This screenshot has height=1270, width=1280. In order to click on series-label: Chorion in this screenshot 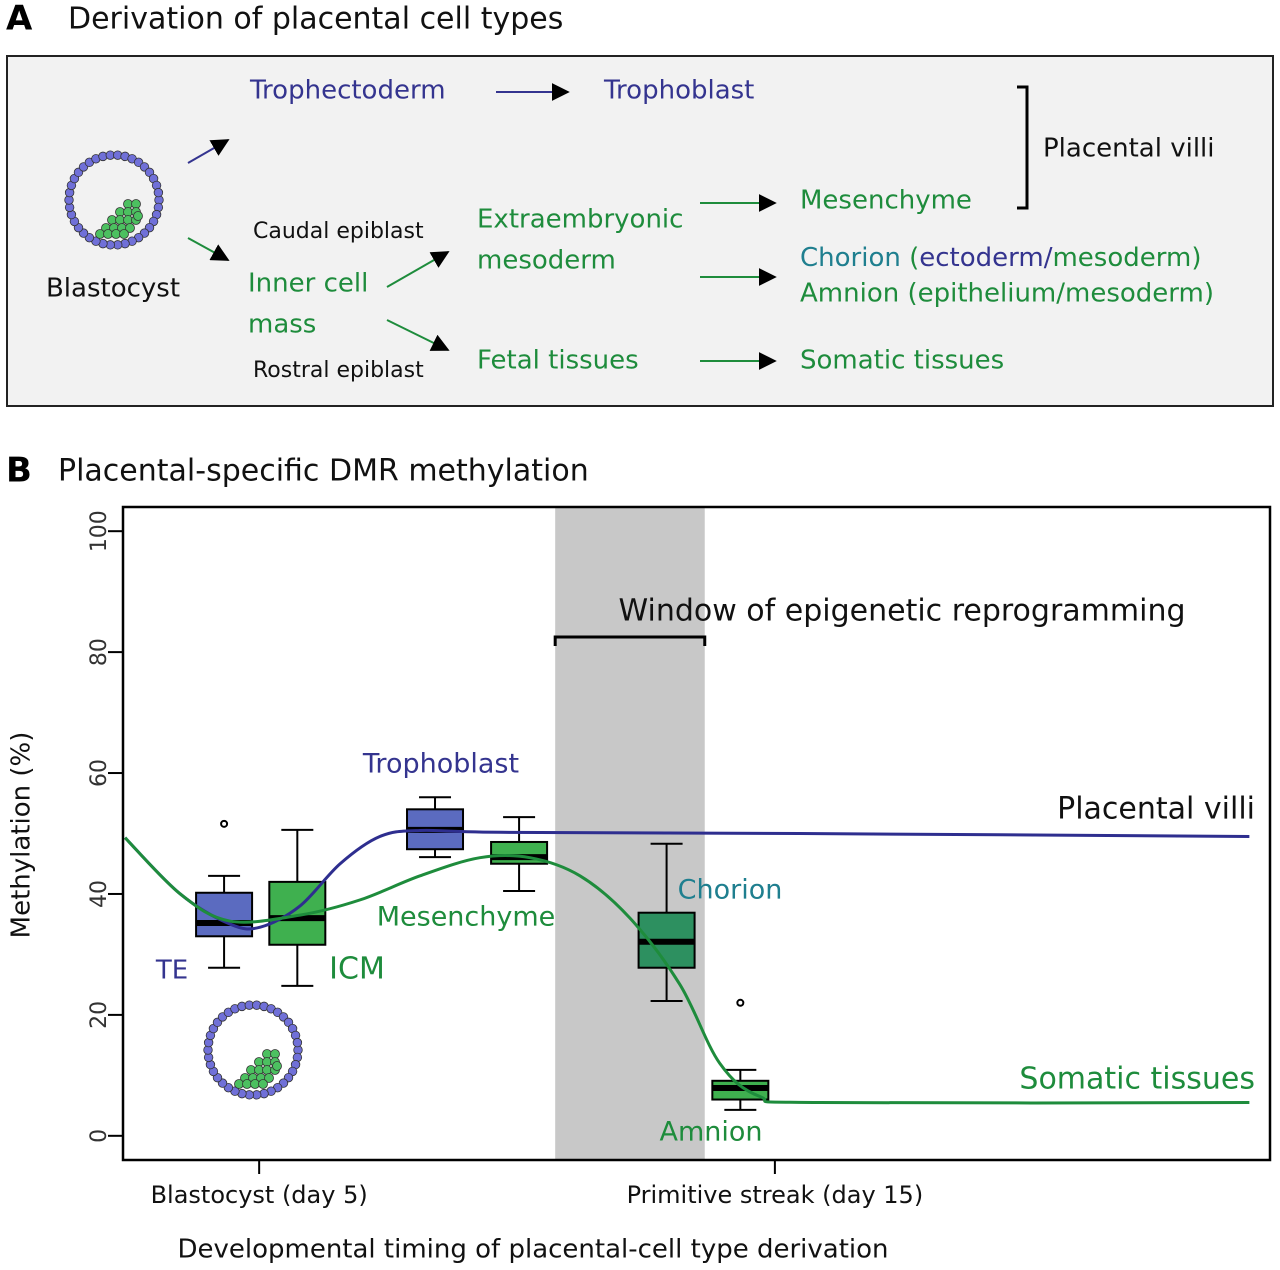, I will do `click(730, 890)`.